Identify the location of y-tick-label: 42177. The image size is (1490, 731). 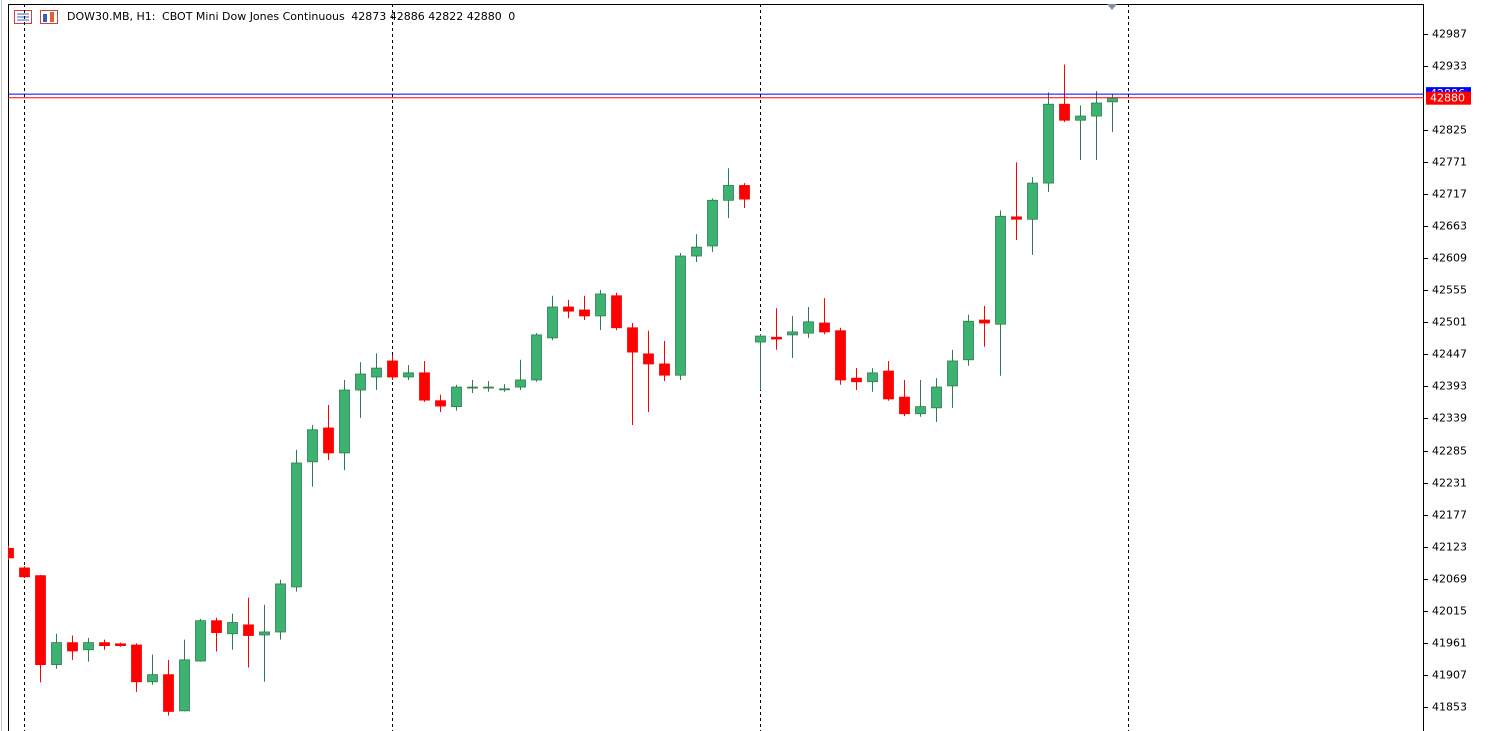
(1449, 515).